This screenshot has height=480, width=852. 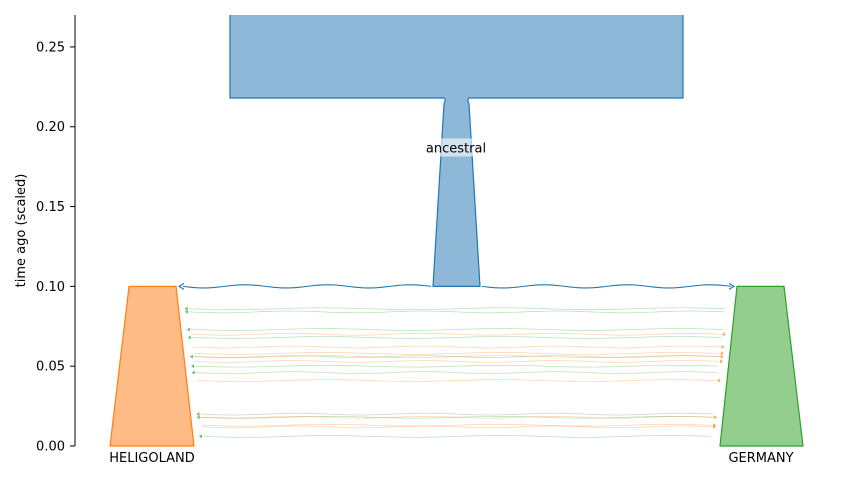 What do you see at coordinates (21, 231) in the screenshot?
I see `y-axis-label: time ago (scaled)` at bounding box center [21, 231].